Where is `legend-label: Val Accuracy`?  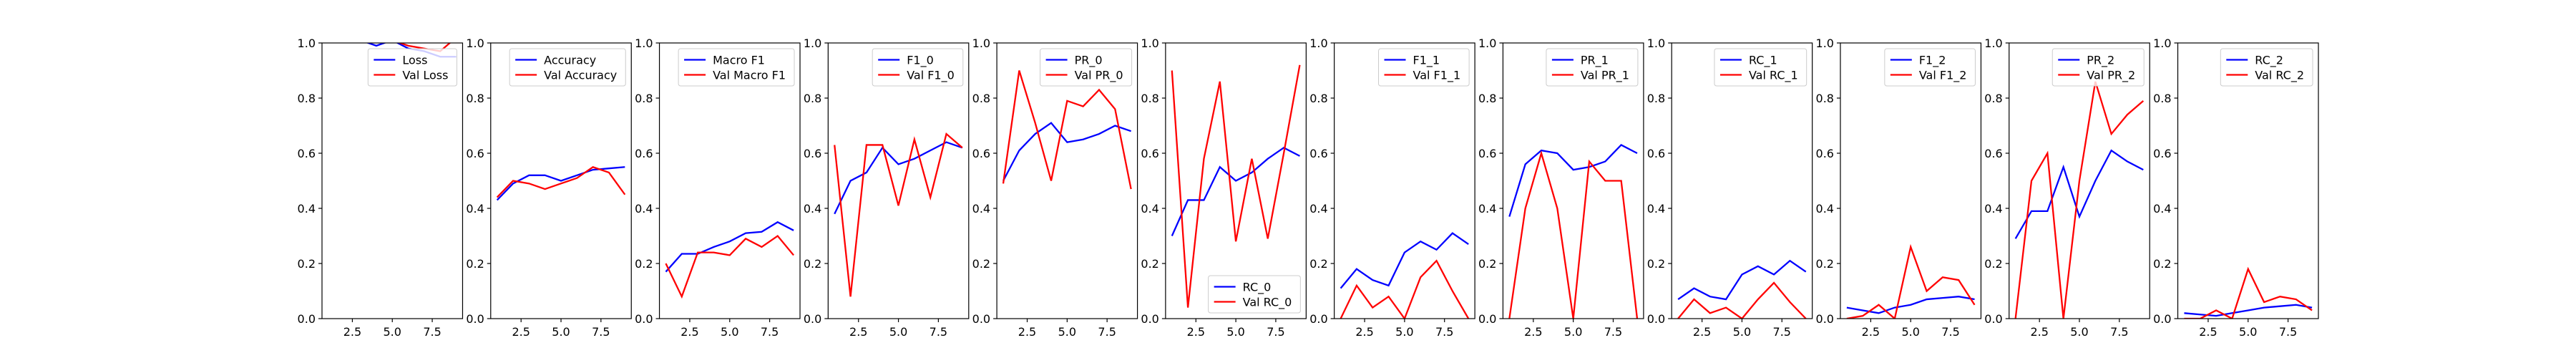
legend-label: Val Accuracy is located at coordinates (580, 75).